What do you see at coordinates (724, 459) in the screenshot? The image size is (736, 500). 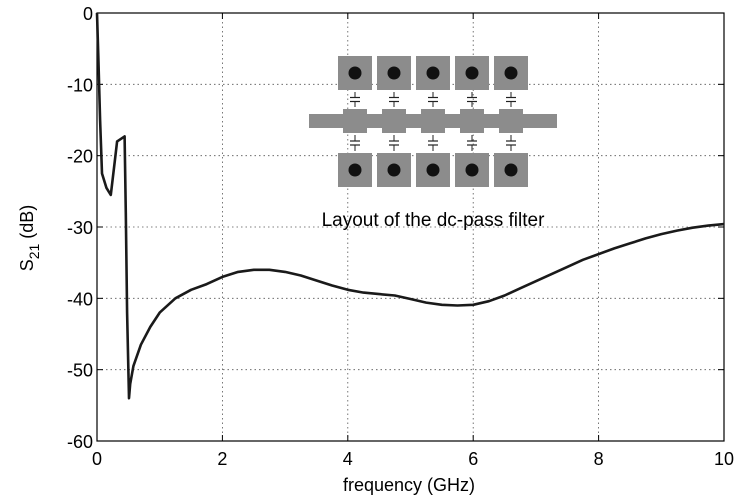 I see `x-tick-label: 10` at bounding box center [724, 459].